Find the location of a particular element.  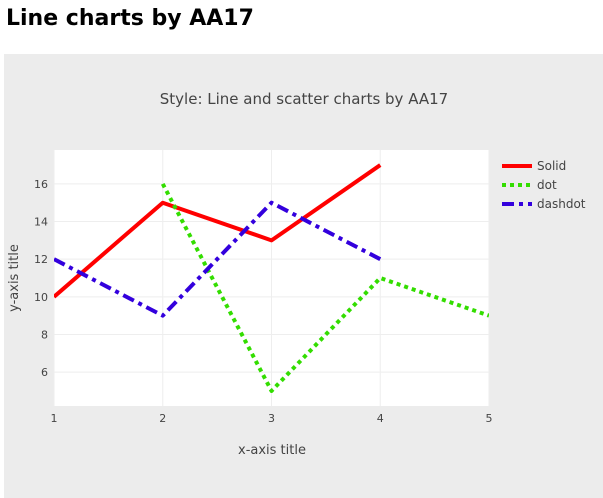

y-axis-label: y-axis title is located at coordinates (14, 278).